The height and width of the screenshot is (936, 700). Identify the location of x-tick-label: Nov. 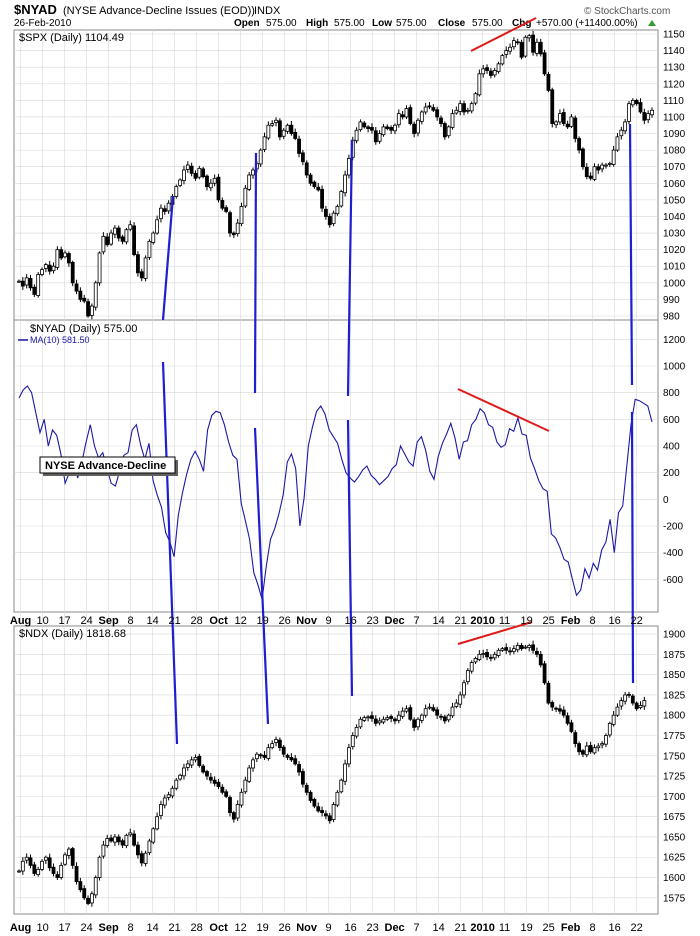
(307, 928).